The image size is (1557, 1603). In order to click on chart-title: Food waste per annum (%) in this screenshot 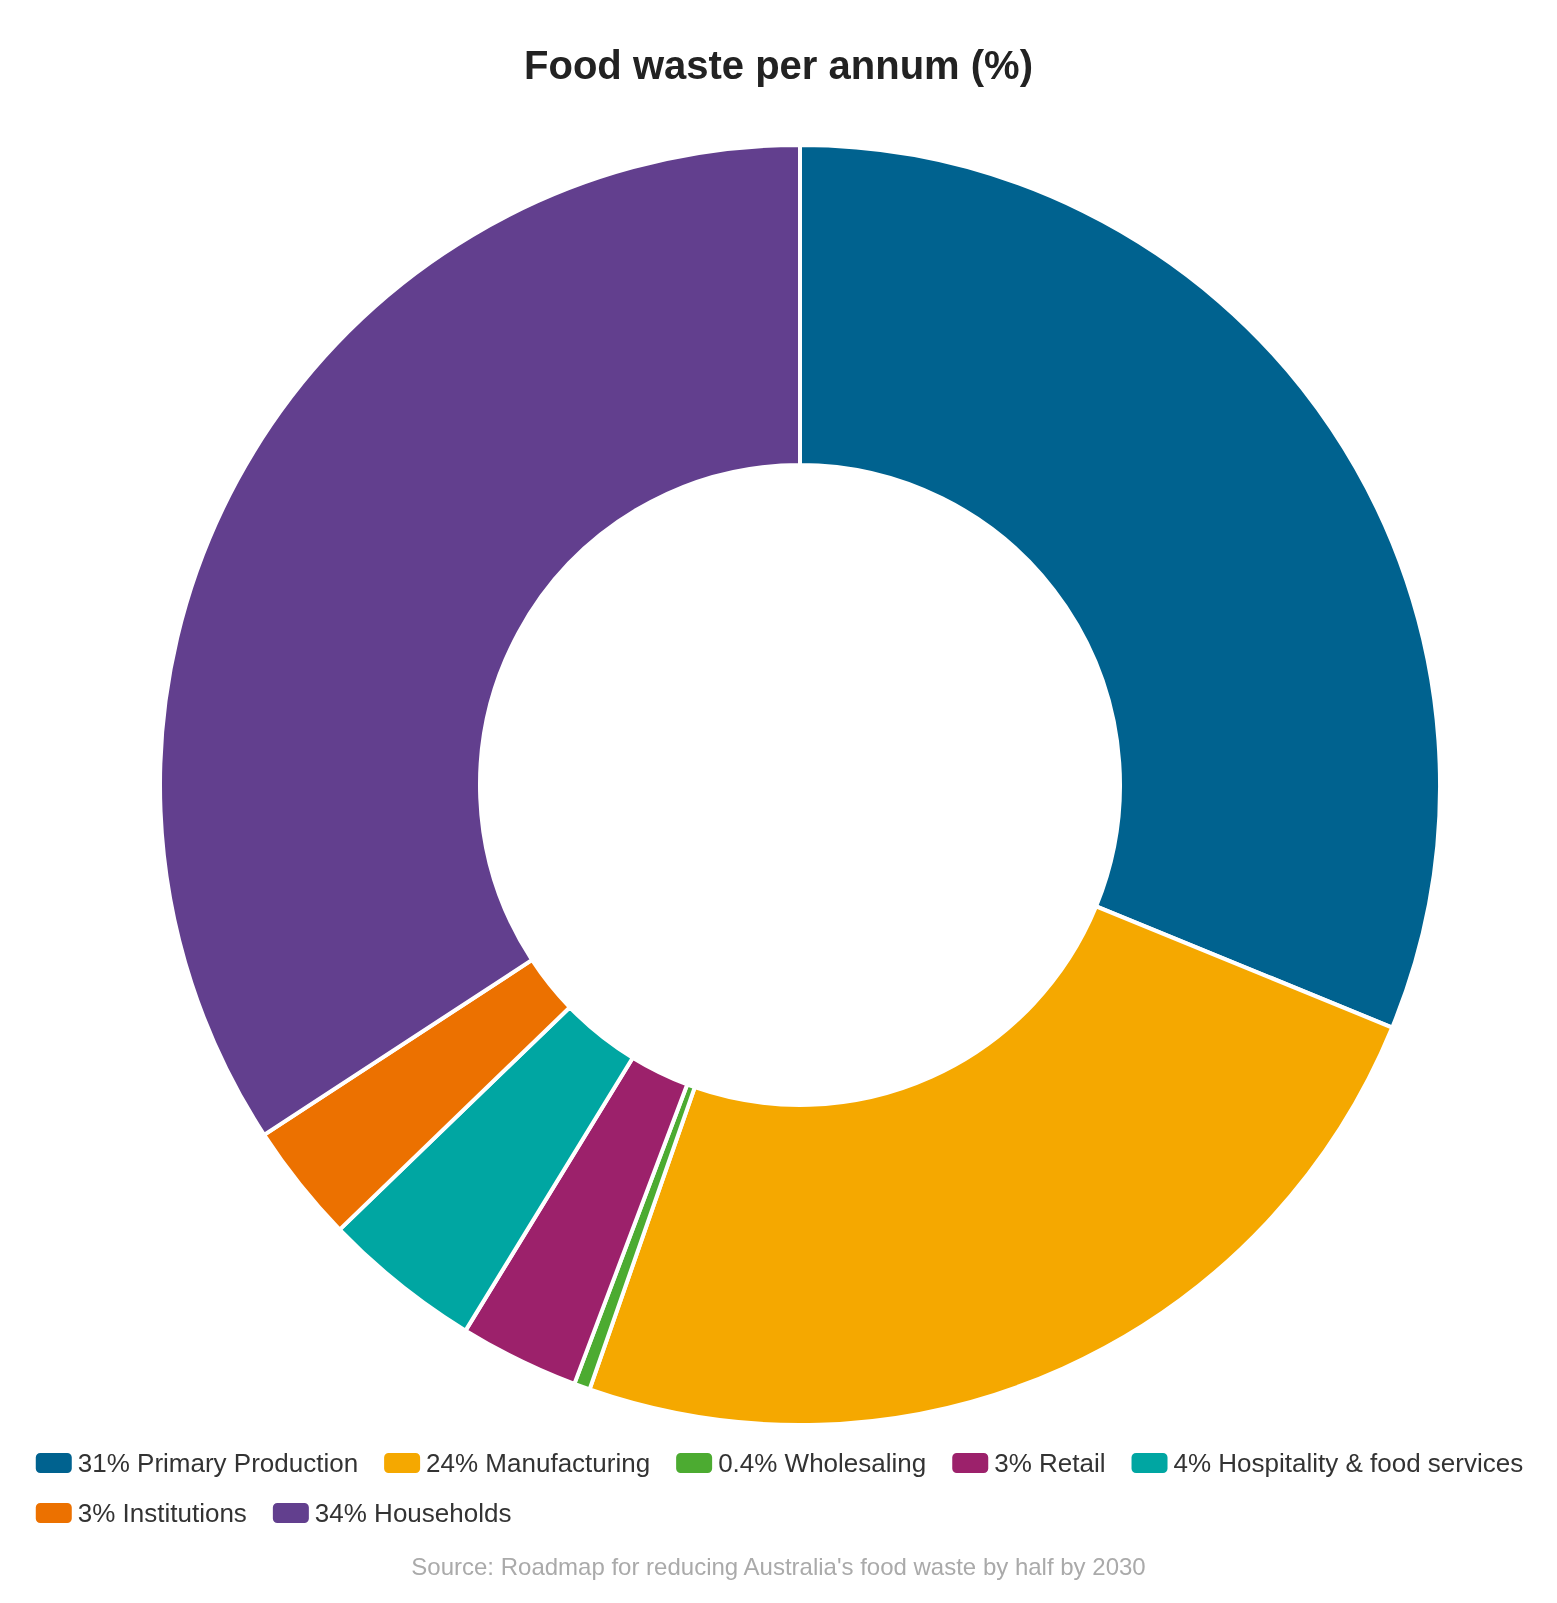, I will do `click(778, 65)`.